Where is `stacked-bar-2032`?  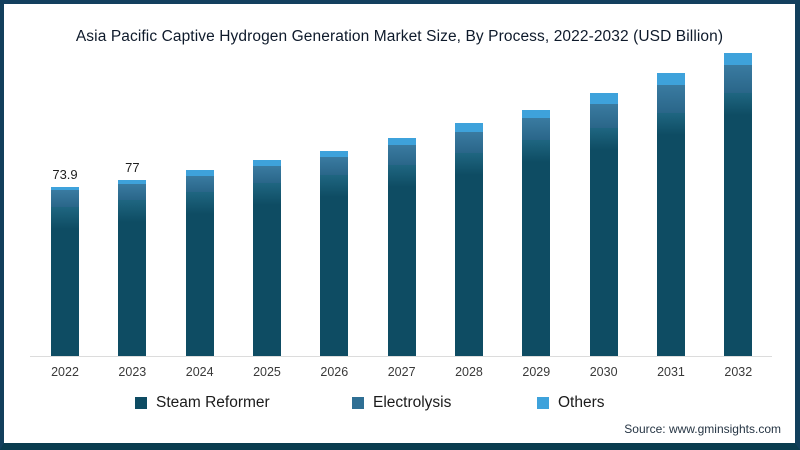 stacked-bar-2032 is located at coordinates (738, 204).